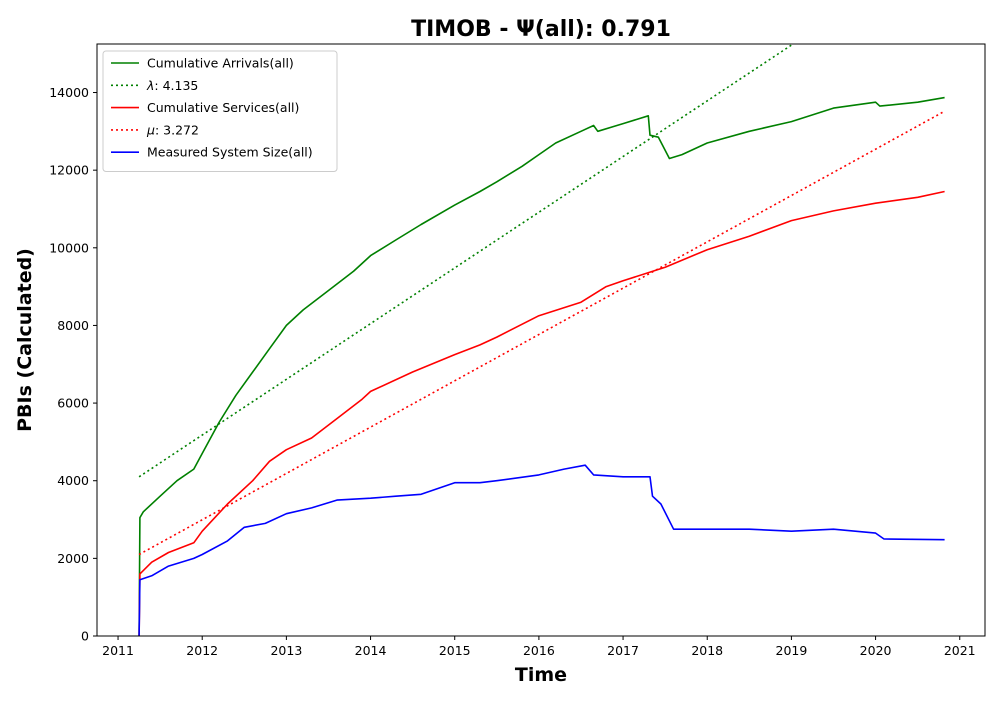 The image size is (1000, 704). What do you see at coordinates (707, 650) in the screenshot?
I see `x-tick-label: 2018` at bounding box center [707, 650].